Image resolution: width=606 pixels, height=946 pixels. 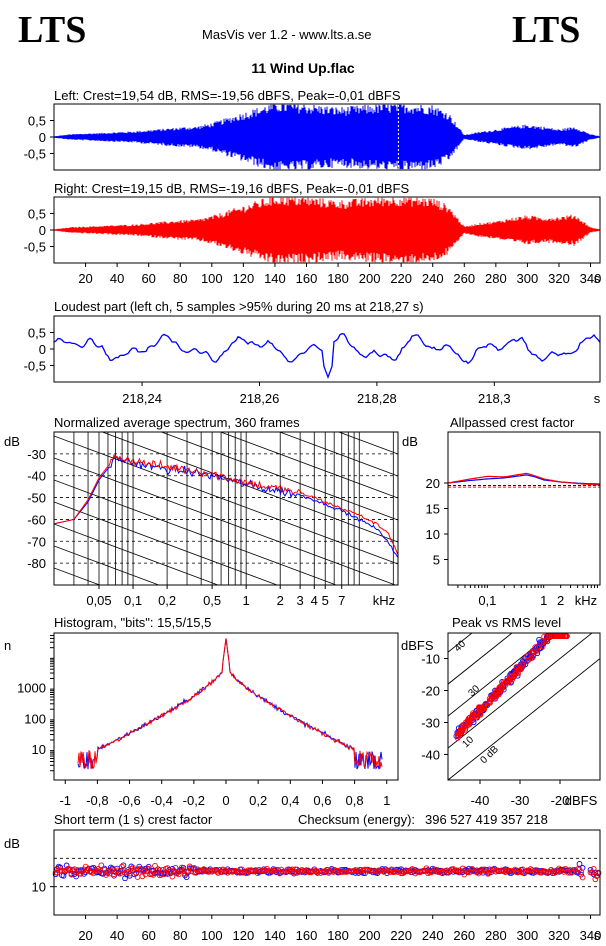 I want to click on x-tick-label: -0,4, so click(x=161, y=800).